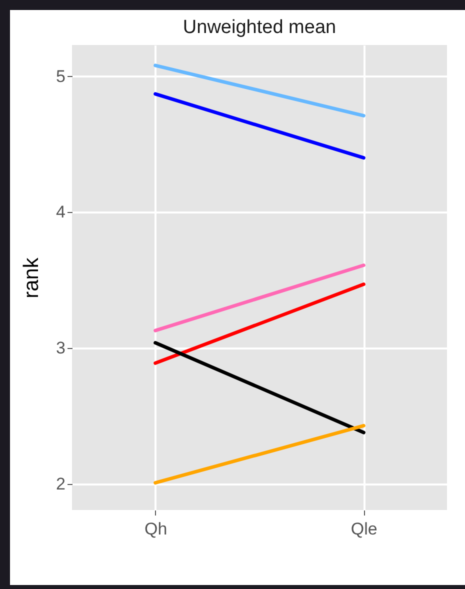 This screenshot has height=589, width=465. What do you see at coordinates (61, 484) in the screenshot?
I see `y-tick-label: 2` at bounding box center [61, 484].